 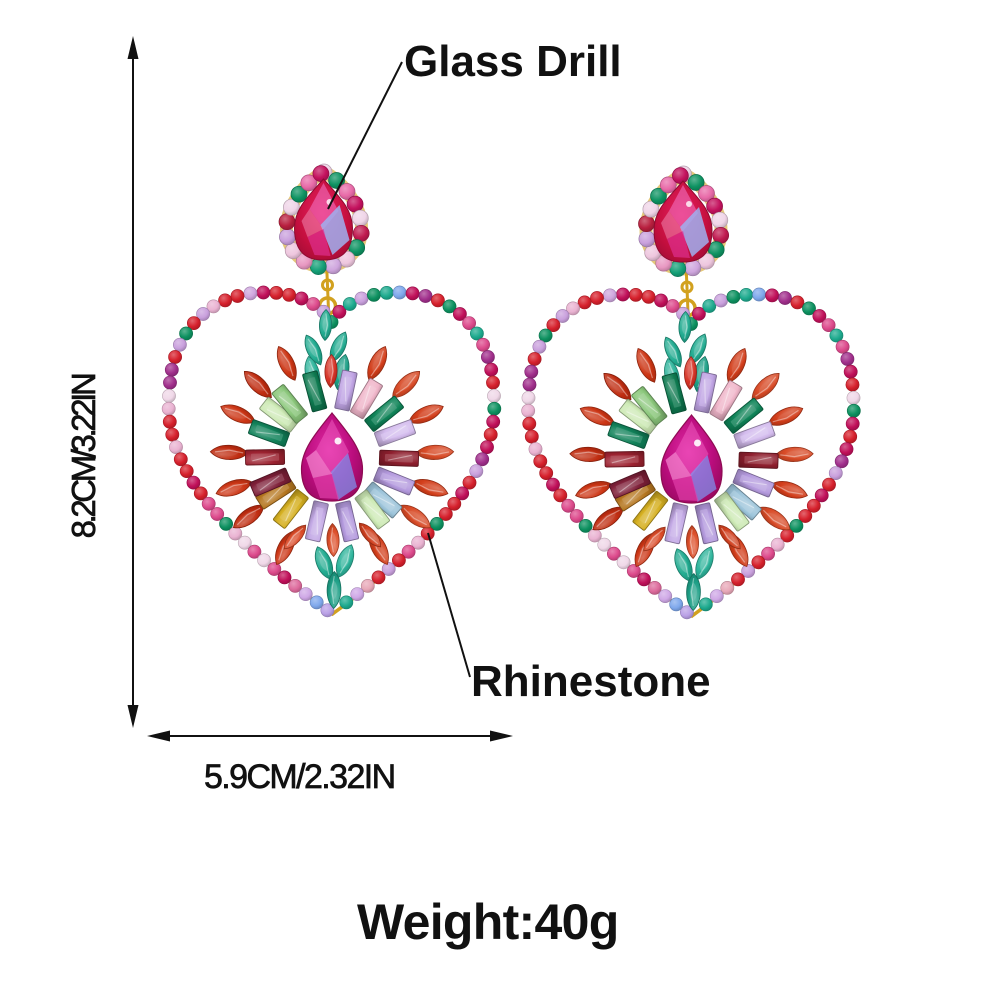 I want to click on svg-text: 8.2CM/3.22IN, so click(x=83, y=456).